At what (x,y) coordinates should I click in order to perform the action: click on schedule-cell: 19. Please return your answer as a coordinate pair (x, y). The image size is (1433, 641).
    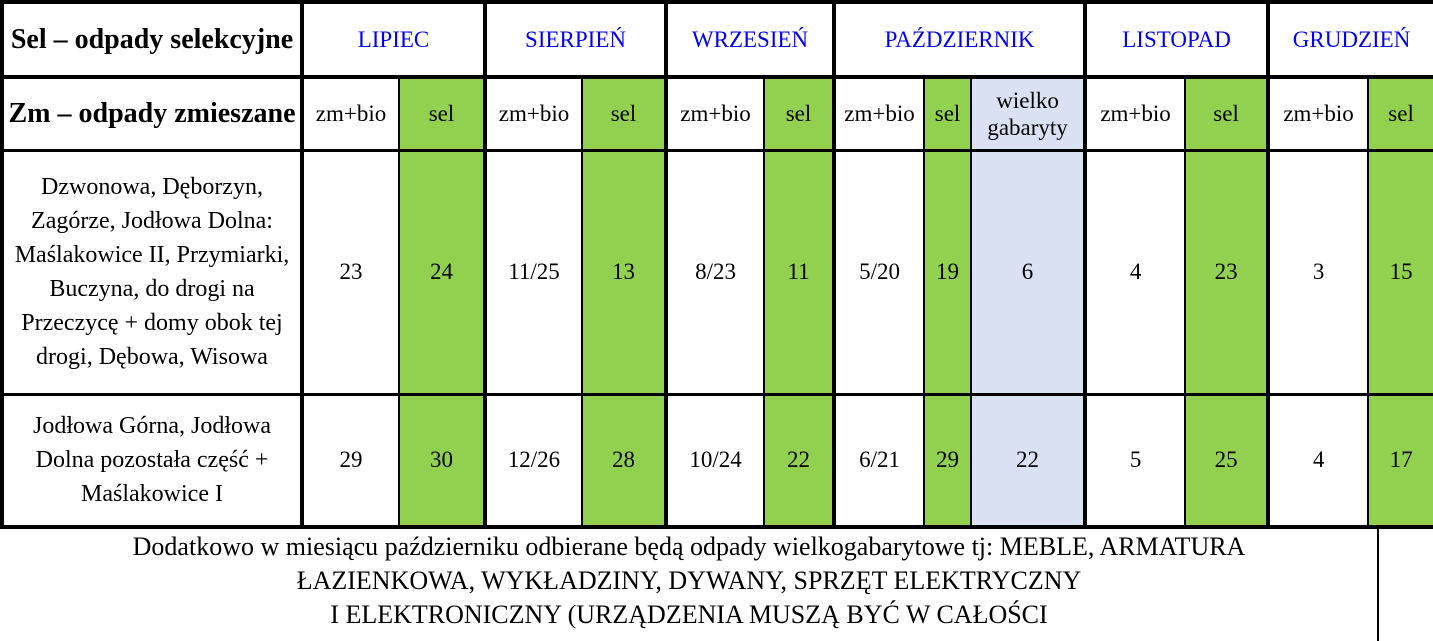
    Looking at the image, I should click on (948, 272).